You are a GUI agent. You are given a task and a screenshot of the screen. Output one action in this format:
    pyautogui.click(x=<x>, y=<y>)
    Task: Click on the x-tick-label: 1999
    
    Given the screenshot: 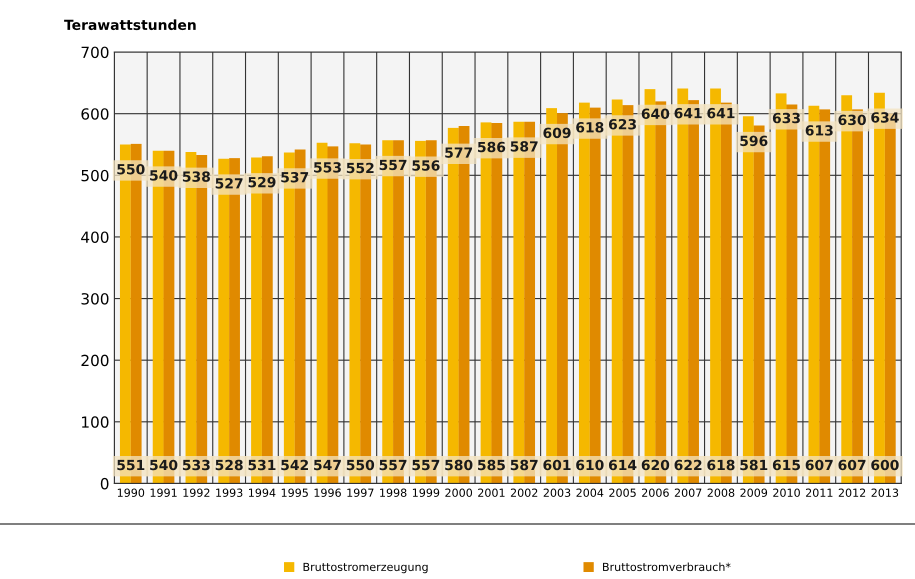 What is the action you would take?
    pyautogui.click(x=426, y=492)
    